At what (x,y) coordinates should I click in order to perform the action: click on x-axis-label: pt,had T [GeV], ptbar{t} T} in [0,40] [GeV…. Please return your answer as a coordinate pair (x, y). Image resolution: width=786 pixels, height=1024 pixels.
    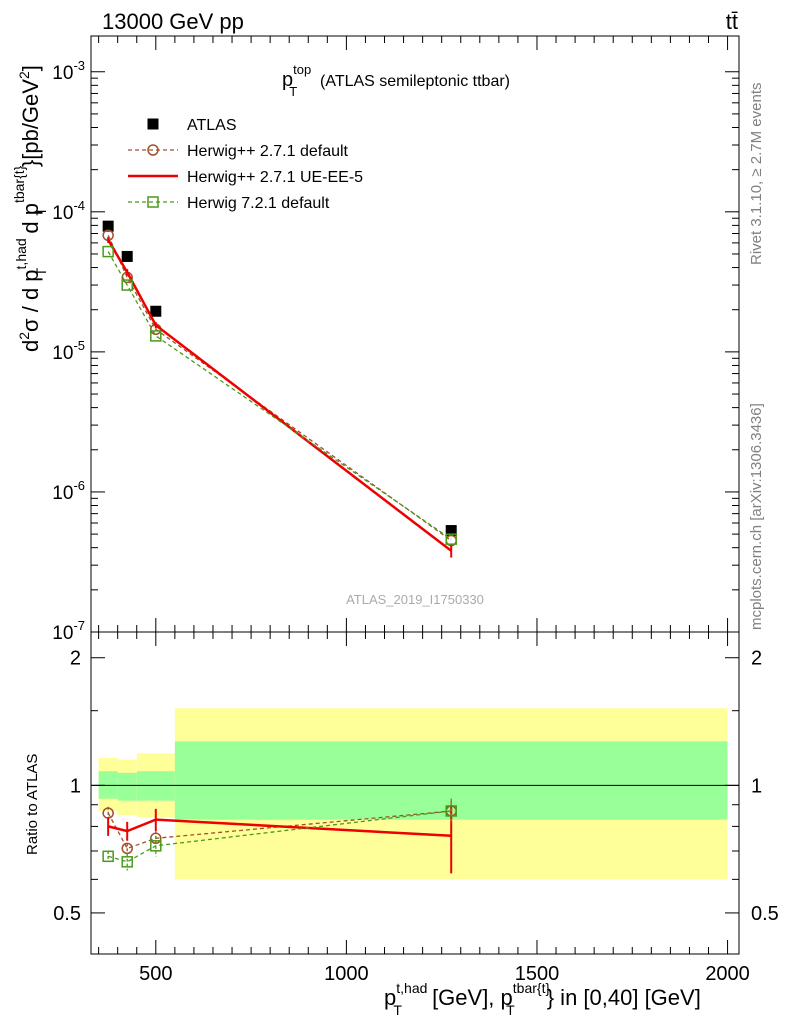
    Looking at the image, I should click on (542, 999).